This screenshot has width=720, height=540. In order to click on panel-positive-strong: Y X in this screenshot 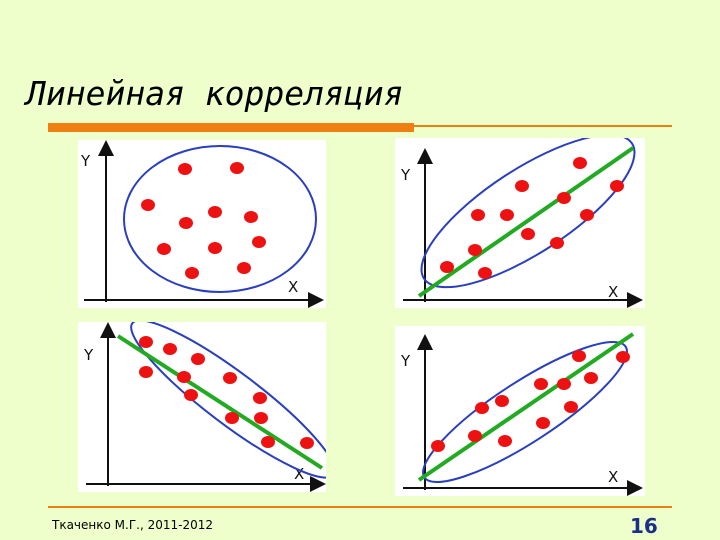, I will do `click(520, 411)`.